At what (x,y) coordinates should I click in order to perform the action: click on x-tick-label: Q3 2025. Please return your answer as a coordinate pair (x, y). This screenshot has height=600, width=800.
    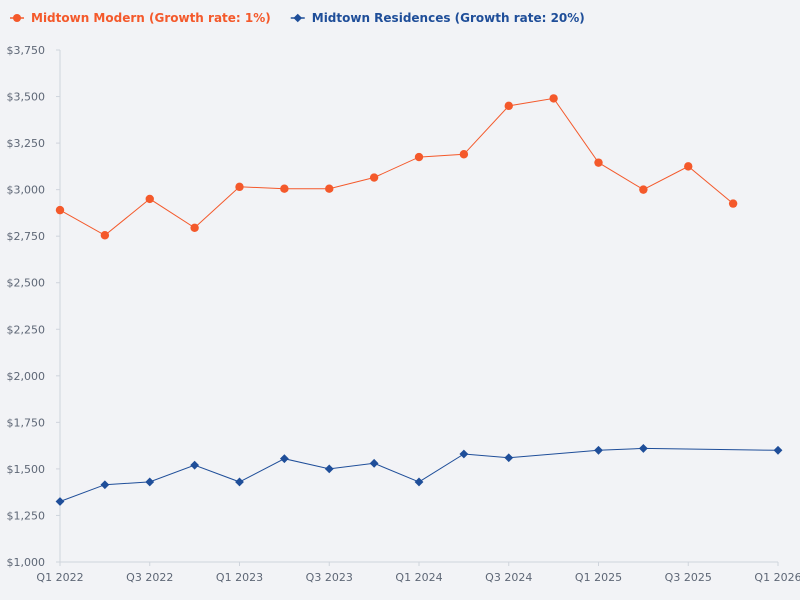
    Looking at the image, I should click on (688, 577).